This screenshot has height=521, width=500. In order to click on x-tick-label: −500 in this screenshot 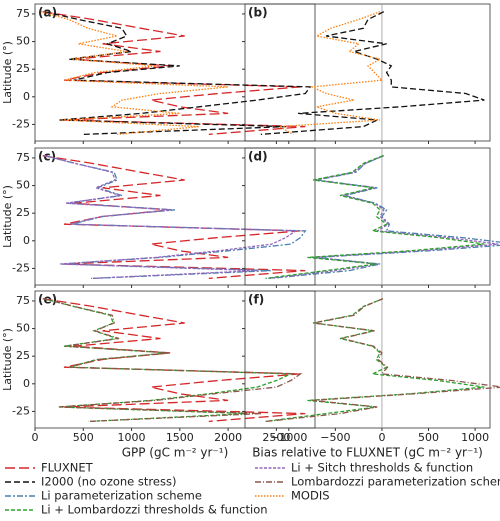, I will do `click(335, 437)`.